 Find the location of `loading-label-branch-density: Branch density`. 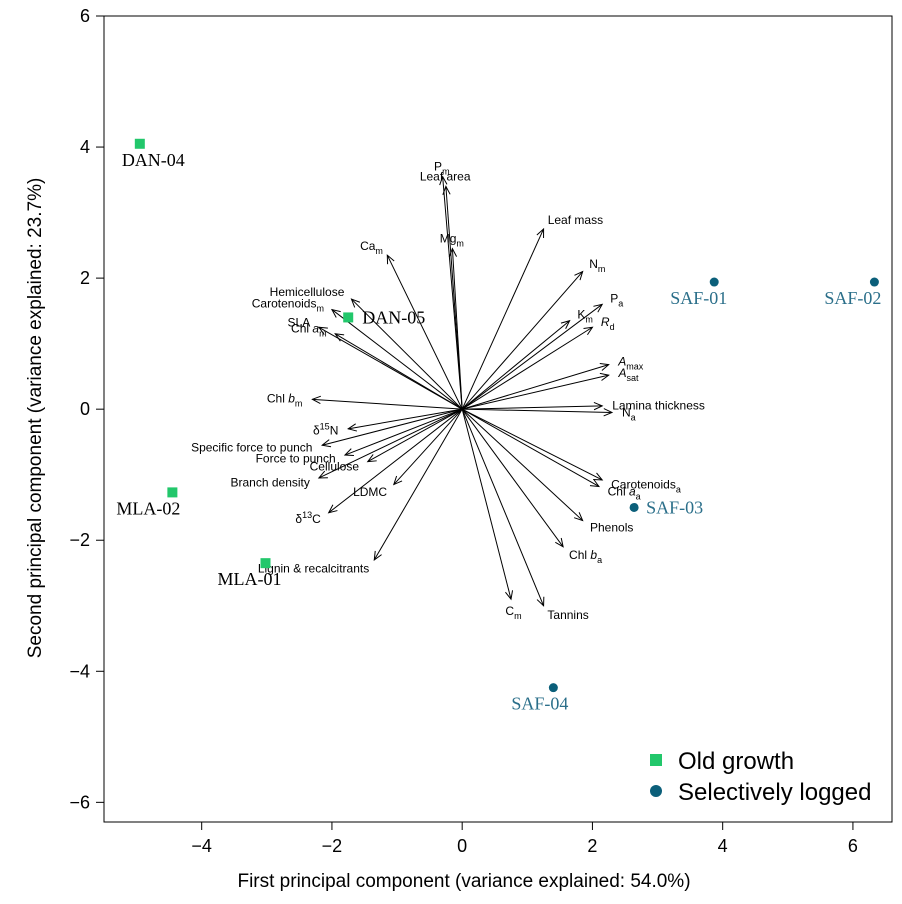

loading-label-branch-density: Branch density is located at coordinates (270, 482).